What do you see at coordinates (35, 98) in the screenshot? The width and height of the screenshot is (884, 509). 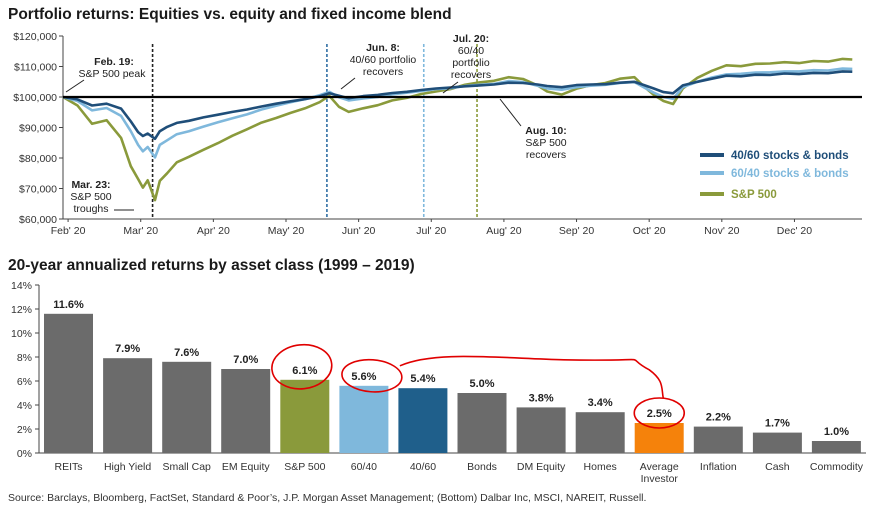 I see `y-tick-label: $100,000` at bounding box center [35, 98].